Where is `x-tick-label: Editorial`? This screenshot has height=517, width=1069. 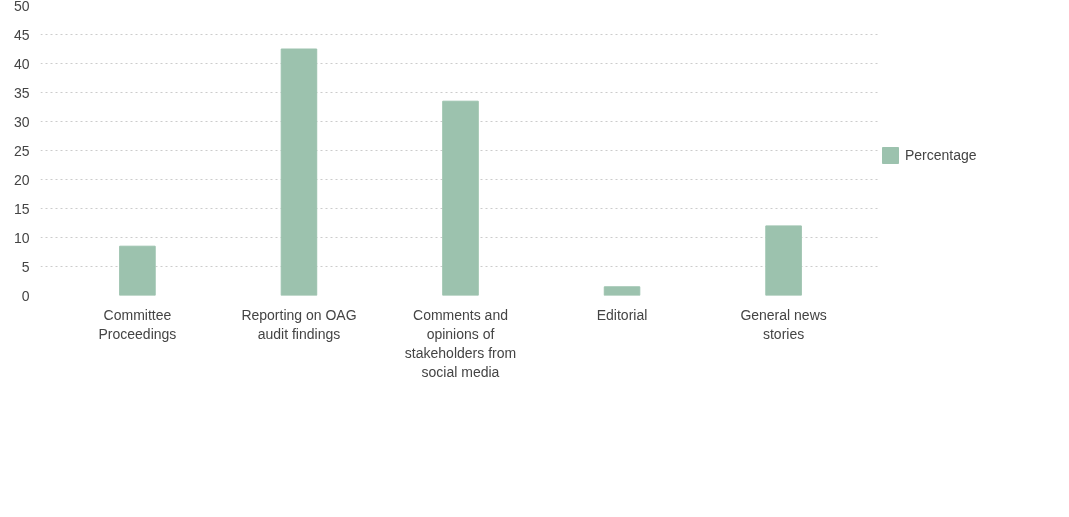
x-tick-label: Editorial is located at coordinates (622, 314).